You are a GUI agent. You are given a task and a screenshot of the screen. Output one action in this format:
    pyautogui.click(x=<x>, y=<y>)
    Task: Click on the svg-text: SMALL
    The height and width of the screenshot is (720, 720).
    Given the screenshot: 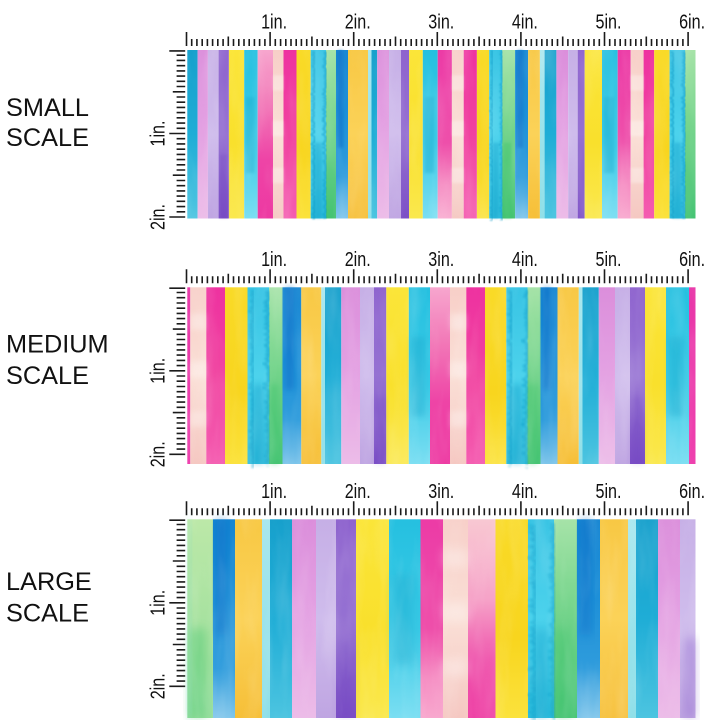 What is the action you would take?
    pyautogui.click(x=47, y=108)
    